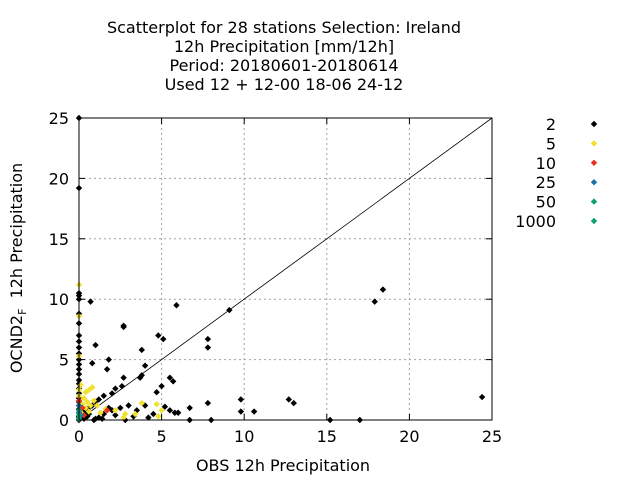 This screenshot has height=480, width=640. I want to click on y-tick-label: 15, so click(59, 239).